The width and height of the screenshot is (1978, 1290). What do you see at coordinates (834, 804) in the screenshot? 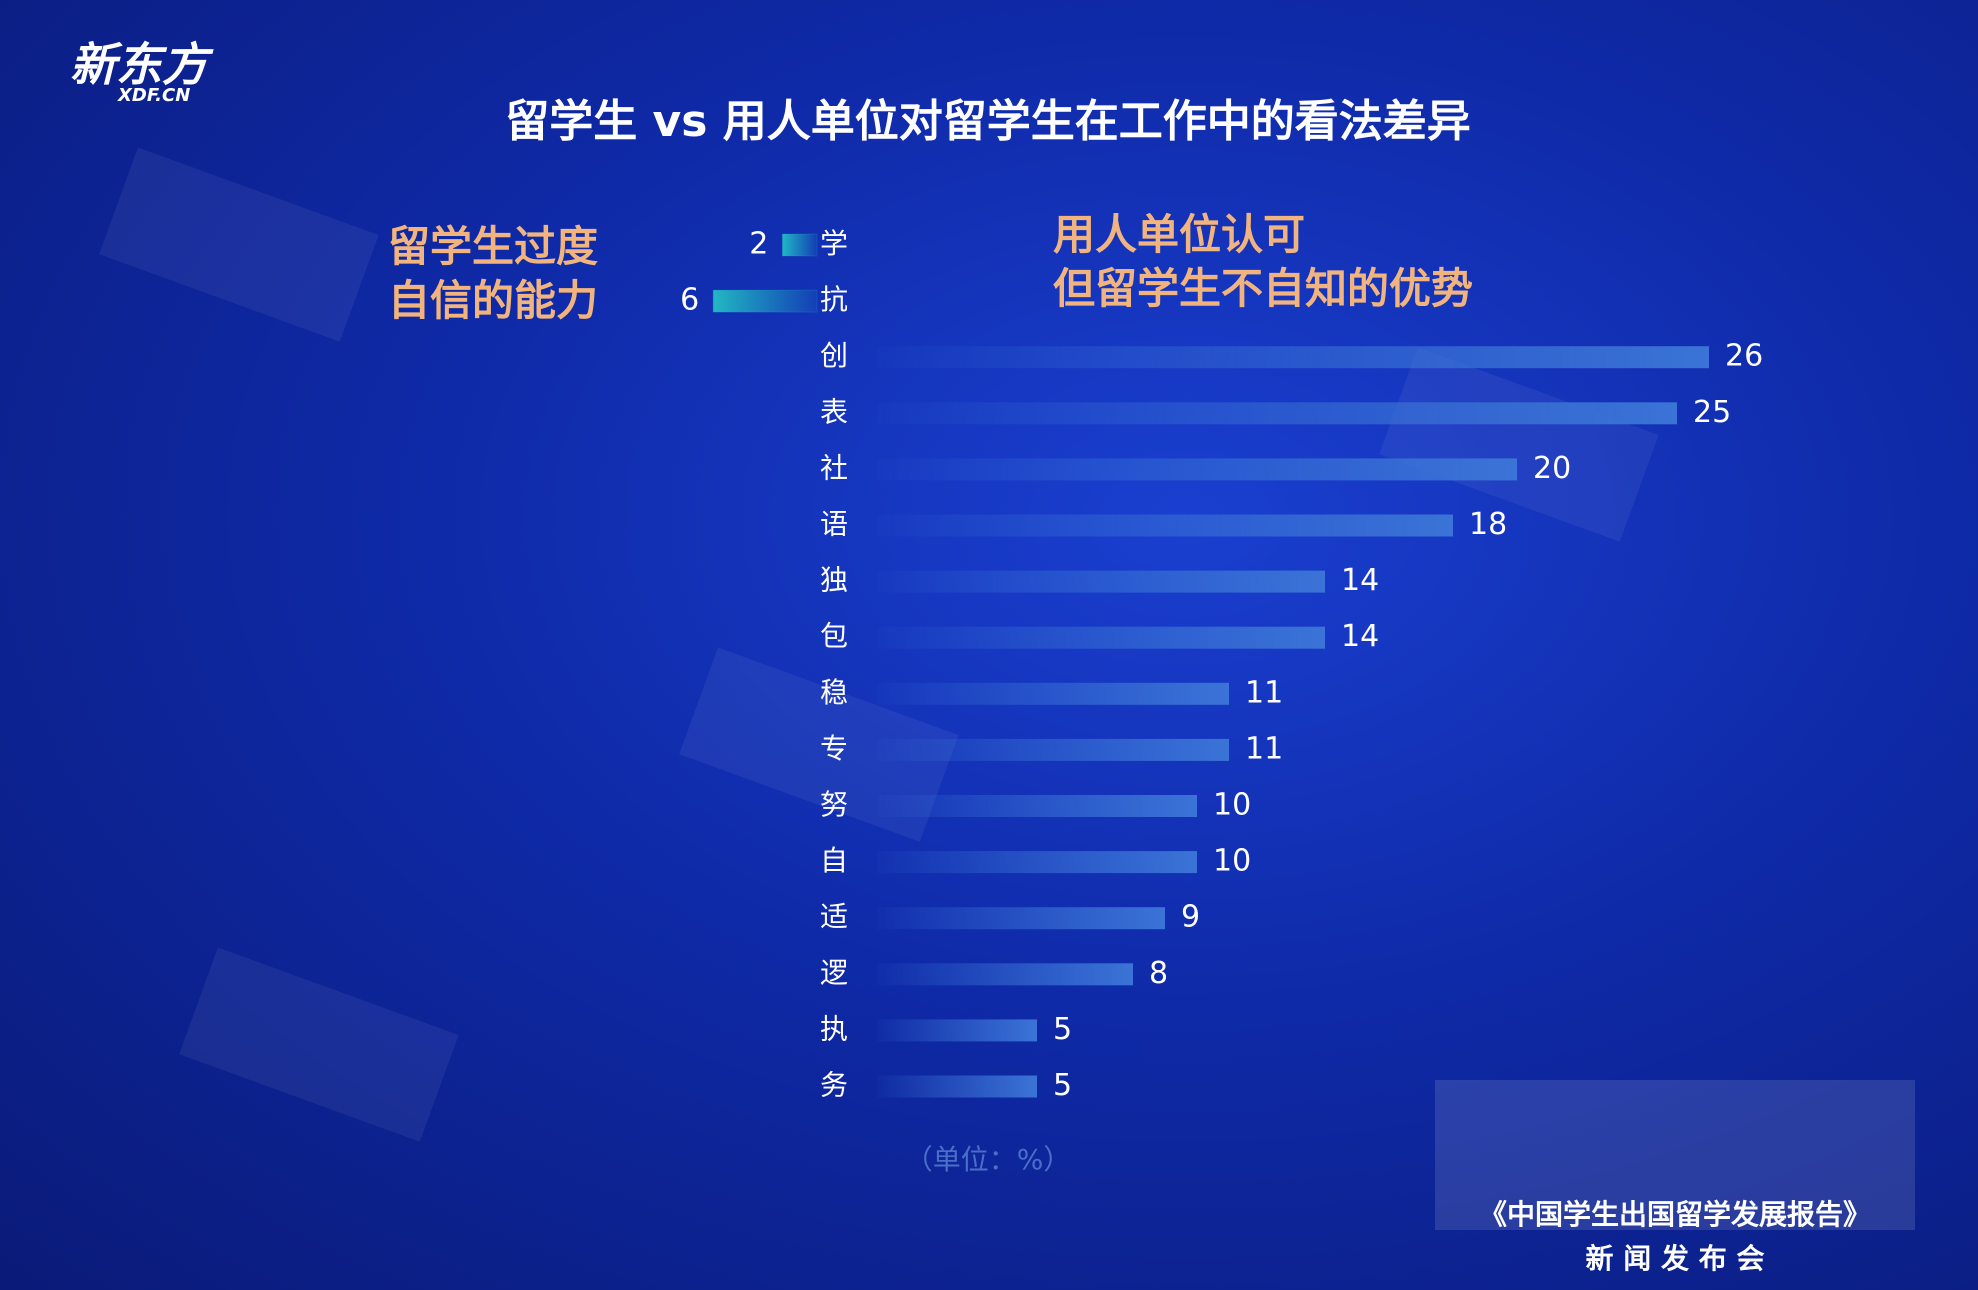
I see `category-label: 努` at bounding box center [834, 804].